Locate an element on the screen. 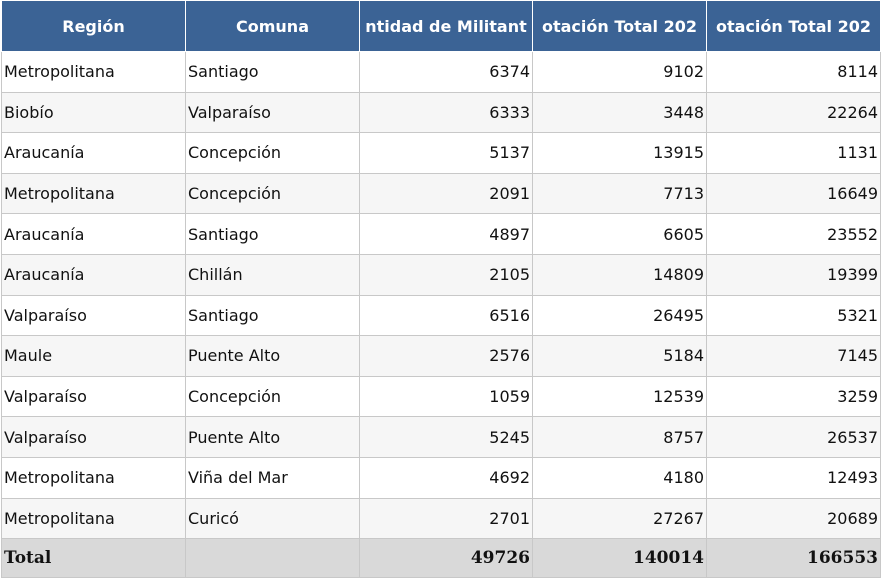 This screenshot has width=881, height=581. column-header: ntidad de Militant is located at coordinates (446, 26).